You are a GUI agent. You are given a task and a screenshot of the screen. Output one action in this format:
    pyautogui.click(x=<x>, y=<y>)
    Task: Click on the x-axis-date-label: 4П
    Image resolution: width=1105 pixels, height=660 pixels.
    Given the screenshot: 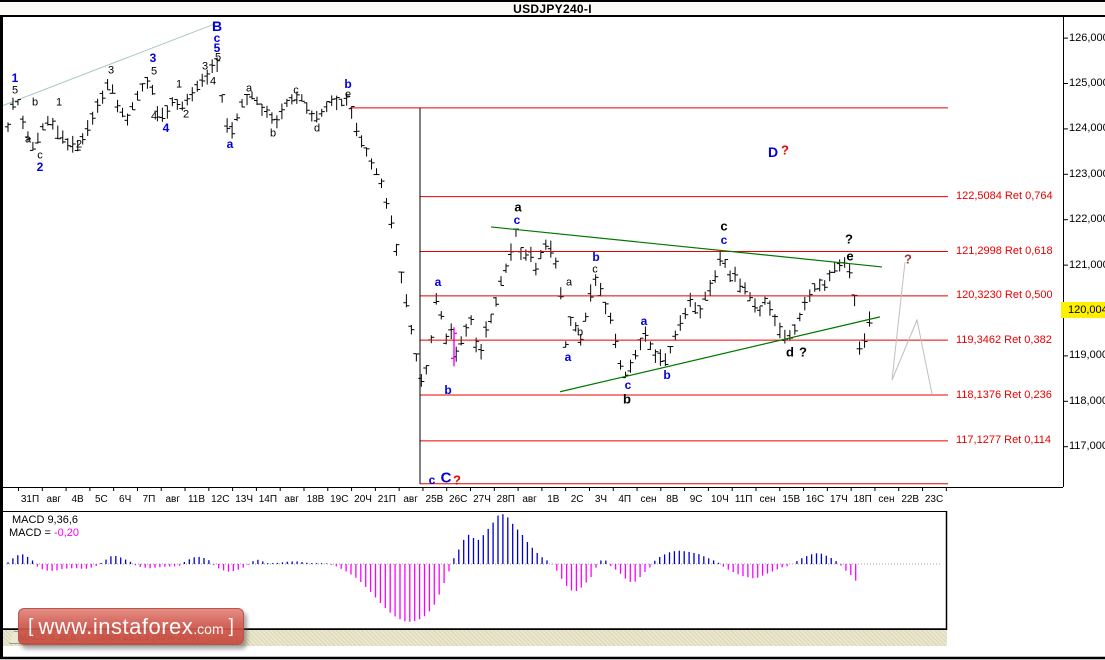 What is the action you would take?
    pyautogui.click(x=625, y=499)
    